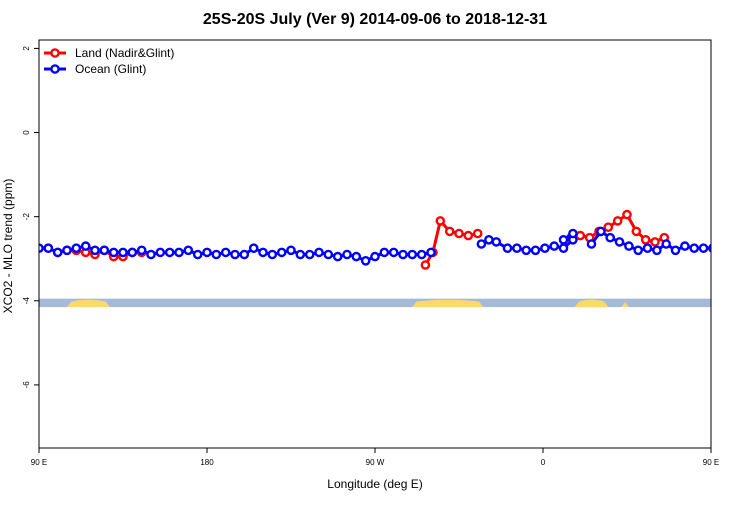 This screenshot has height=505, width=750. What do you see at coordinates (26, 385) in the screenshot?
I see `y-tick-label: -6` at bounding box center [26, 385].